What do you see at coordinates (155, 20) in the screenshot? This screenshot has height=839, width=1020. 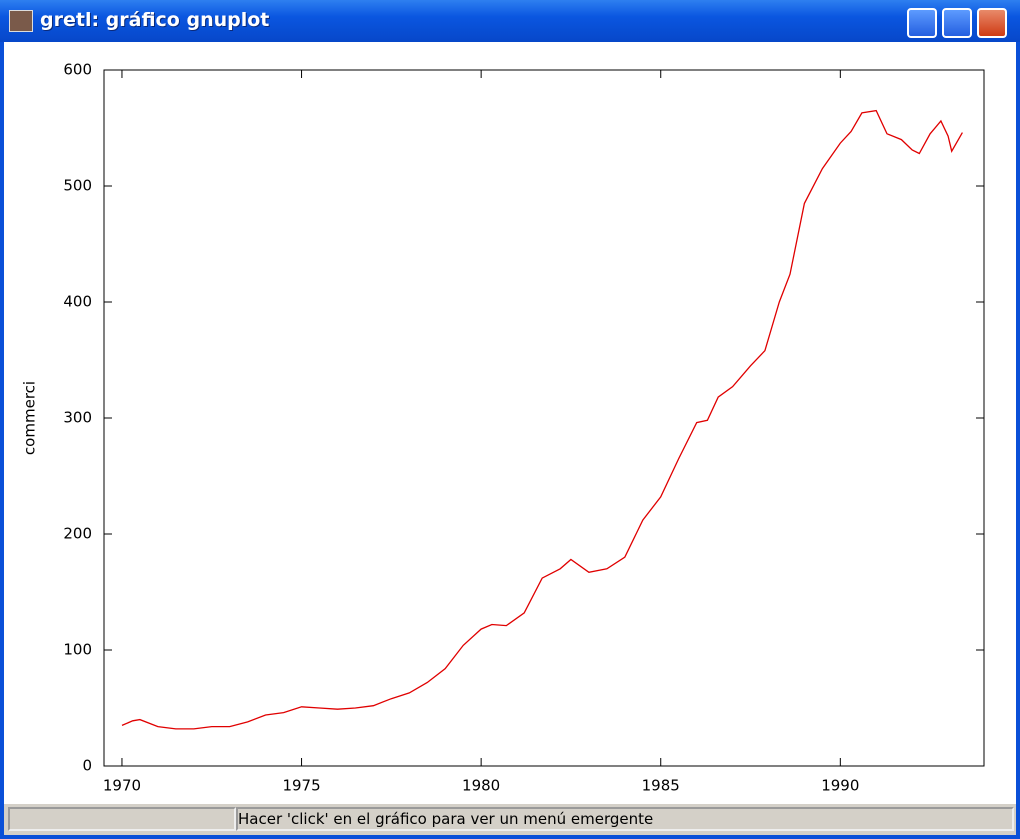 I see `window-title: gretl: gráfico gnuplot` at bounding box center [155, 20].